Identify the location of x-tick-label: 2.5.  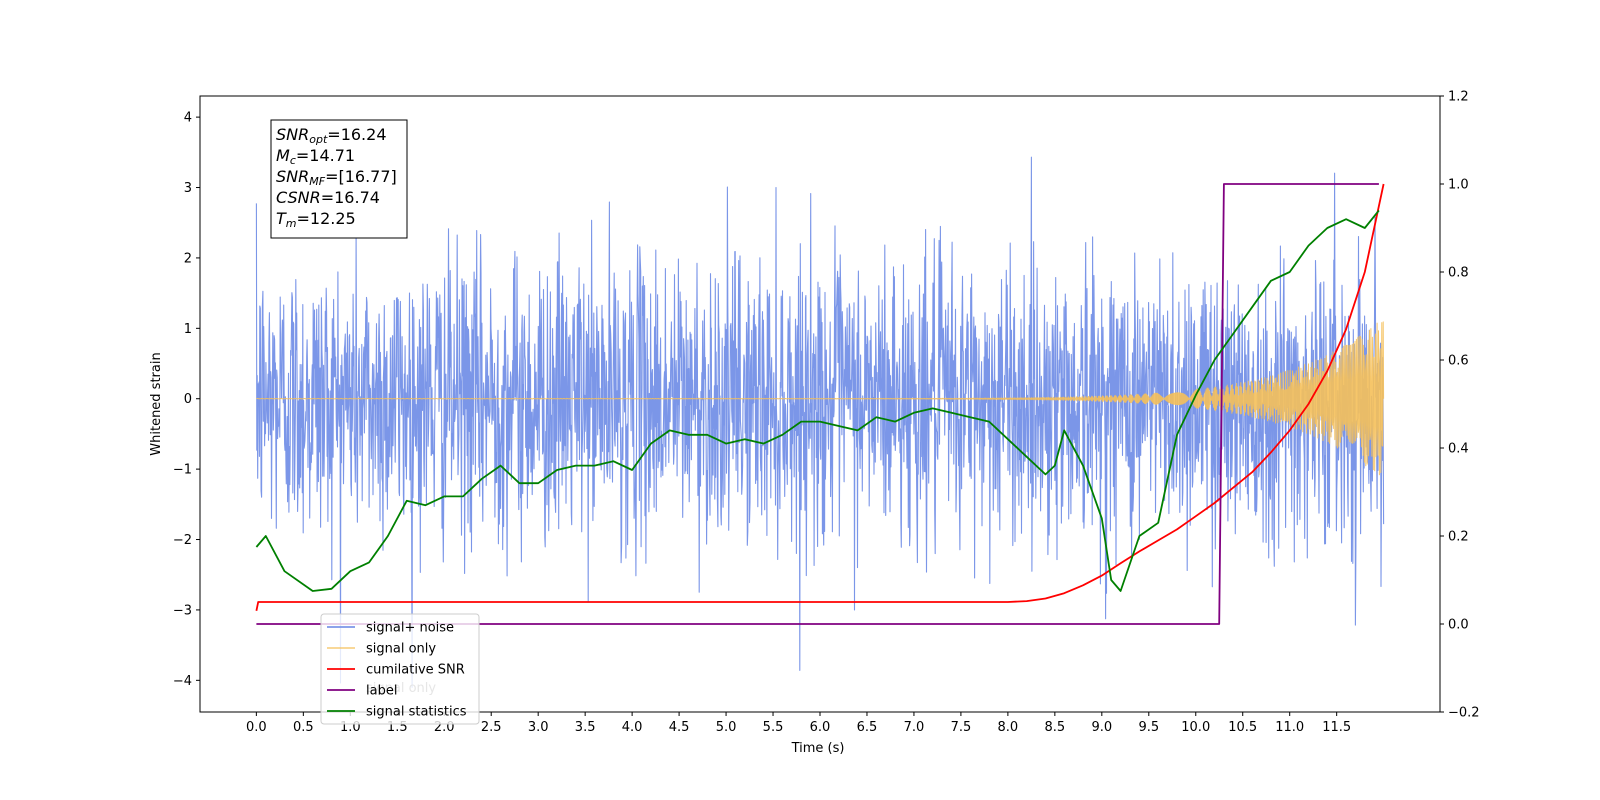
(491, 727).